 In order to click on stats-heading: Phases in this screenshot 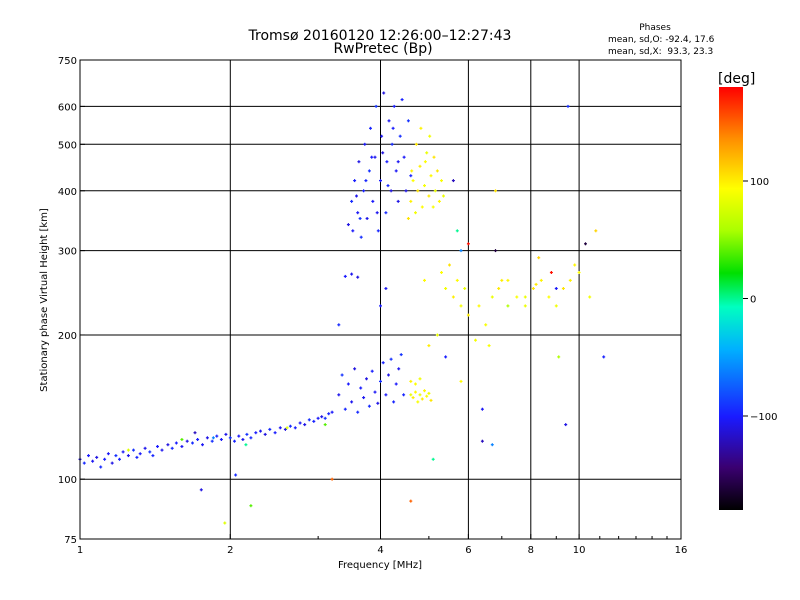, I will do `click(655, 28)`.